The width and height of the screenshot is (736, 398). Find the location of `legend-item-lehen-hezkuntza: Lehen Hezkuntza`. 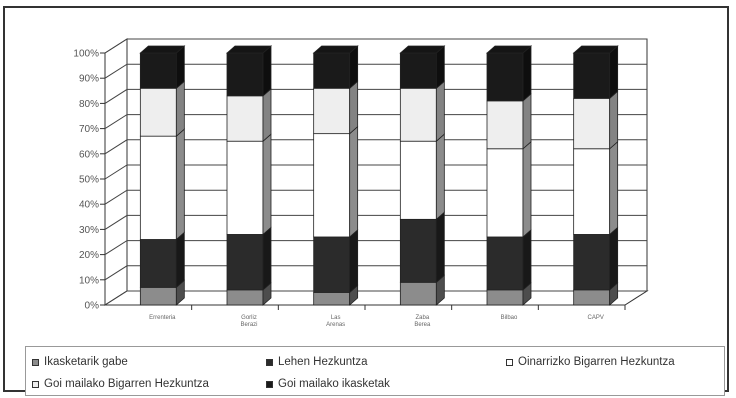

legend-item-lehen-hezkuntza: Lehen Hezkuntza is located at coordinates (317, 362).